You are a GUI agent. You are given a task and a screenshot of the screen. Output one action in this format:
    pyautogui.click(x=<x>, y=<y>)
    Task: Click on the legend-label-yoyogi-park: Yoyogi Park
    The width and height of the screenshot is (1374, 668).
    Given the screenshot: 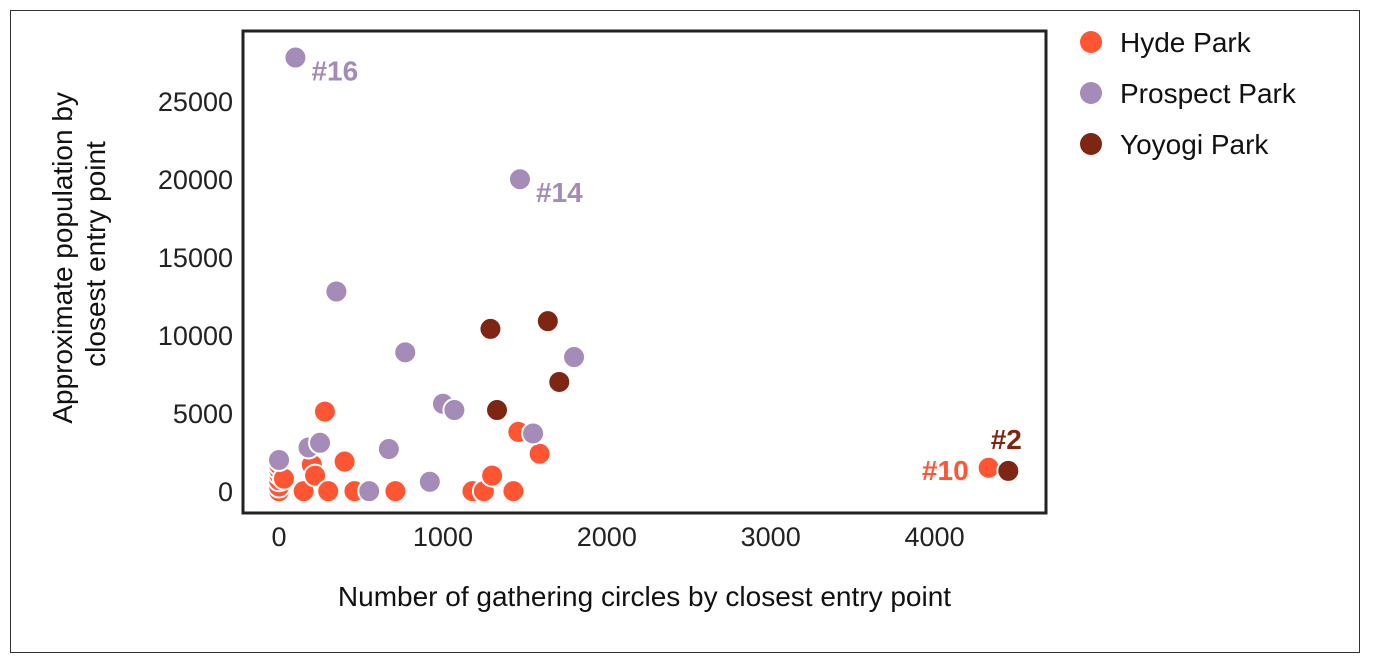 What is the action you would take?
    pyautogui.click(x=1194, y=144)
    